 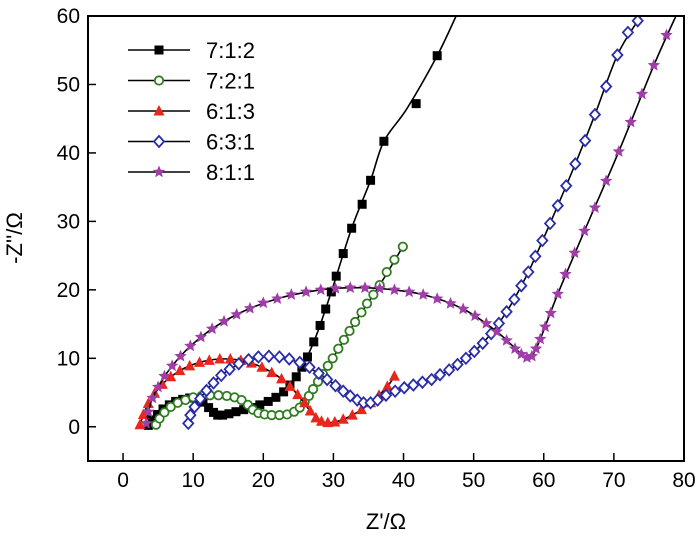 I want to click on x-tick-label: 50, so click(x=473, y=480).